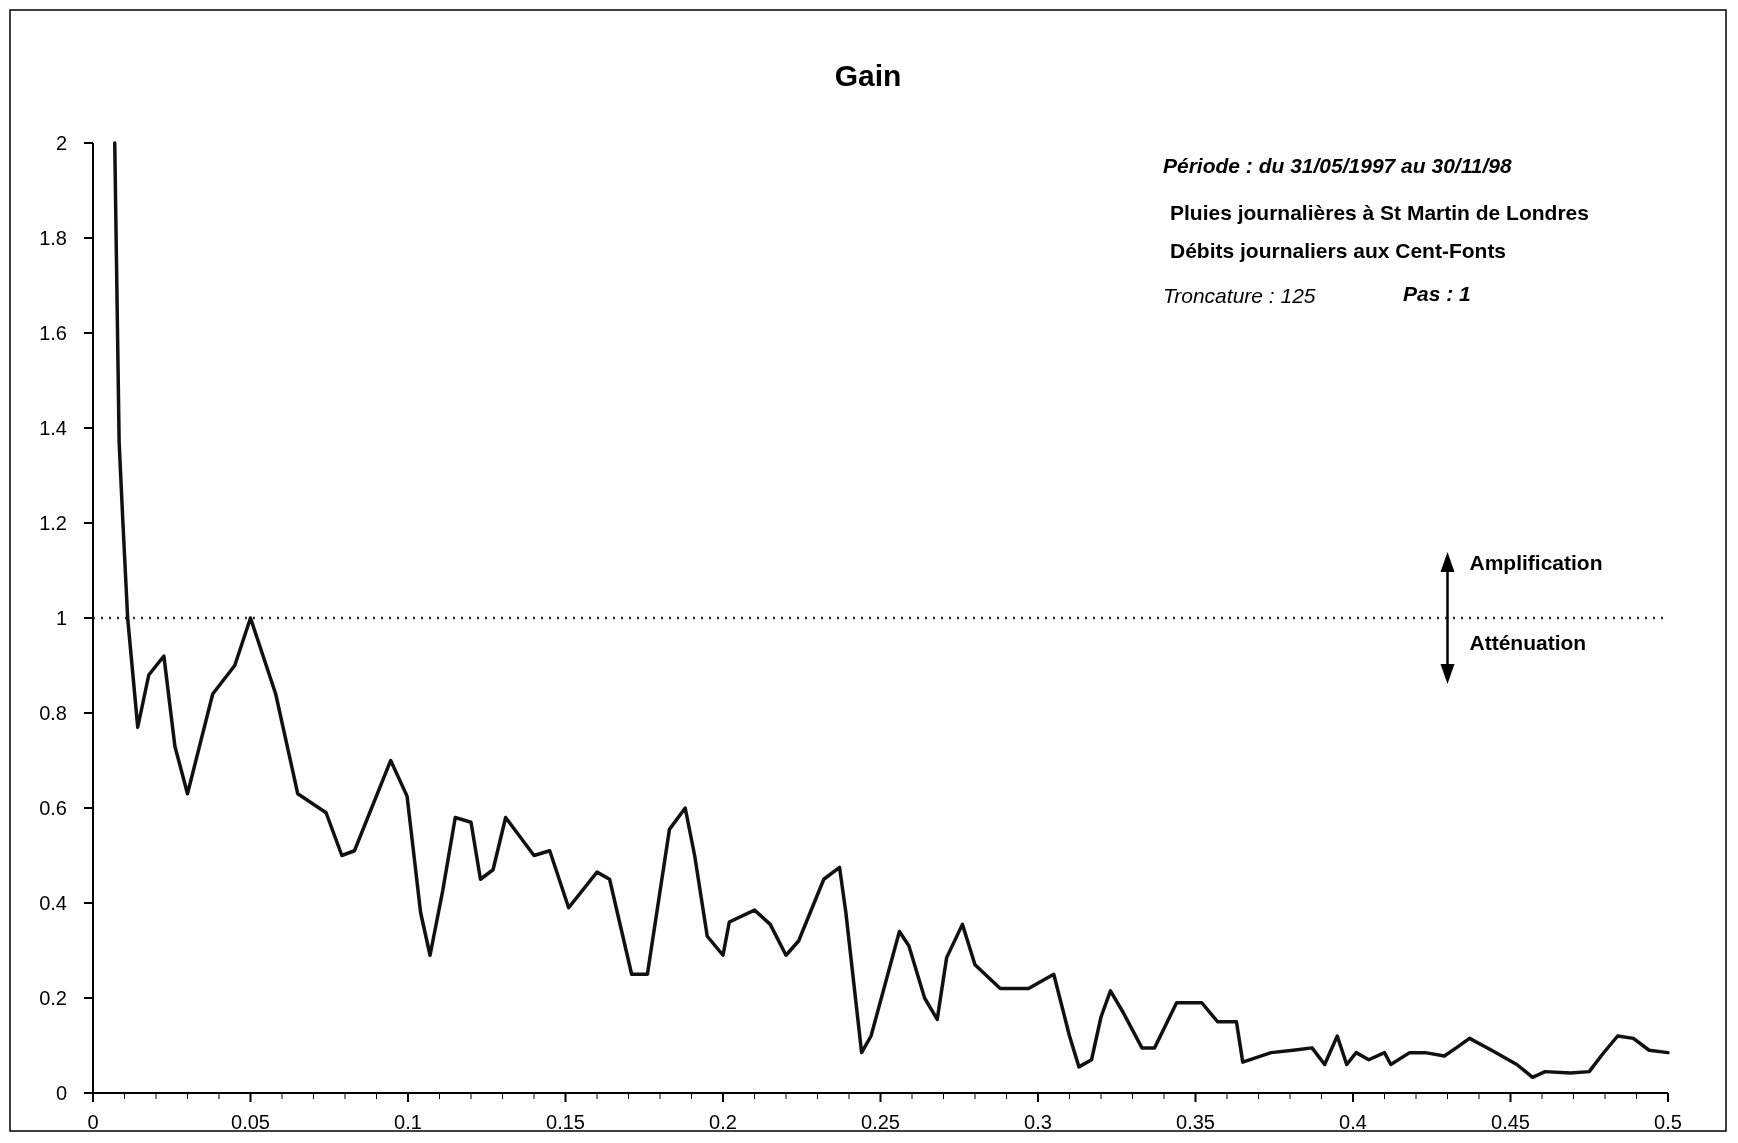 This screenshot has width=1738, height=1143. Describe the element at coordinates (1668, 1122) in the screenshot. I see `x-tick-label: 0.5` at that location.